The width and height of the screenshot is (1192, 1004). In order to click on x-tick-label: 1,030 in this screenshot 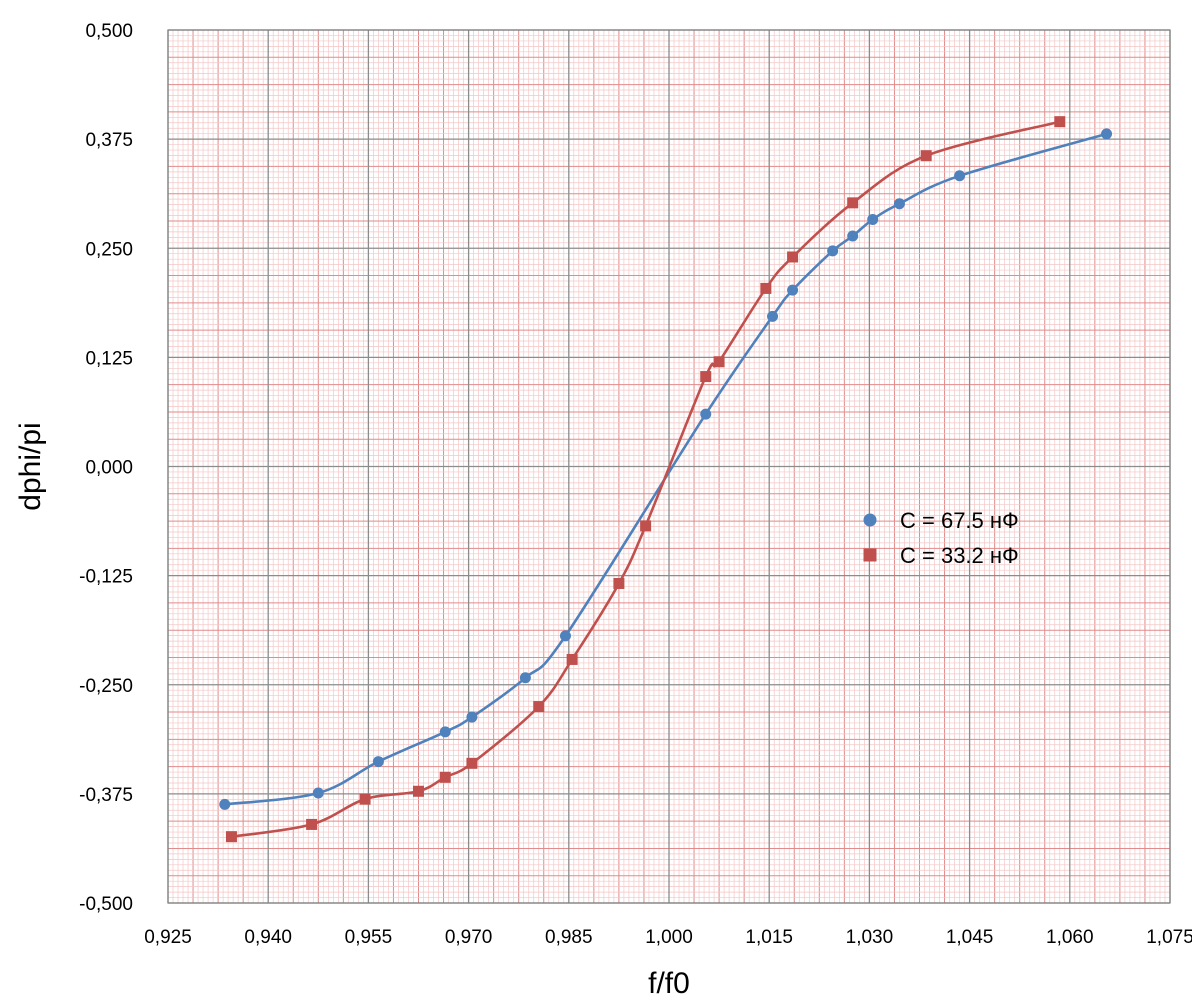, I will do `click(870, 937)`.